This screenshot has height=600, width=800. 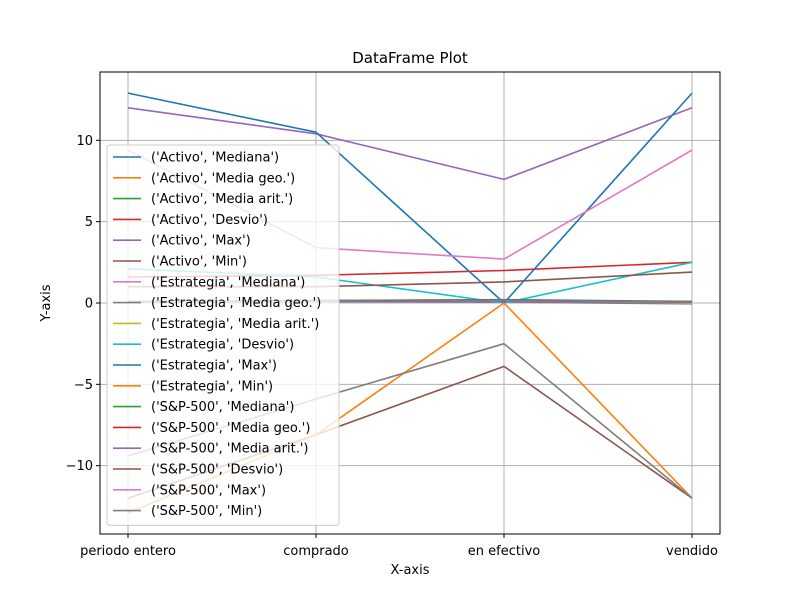 I want to click on chart-title: DataFrame Plot, so click(x=410, y=58).